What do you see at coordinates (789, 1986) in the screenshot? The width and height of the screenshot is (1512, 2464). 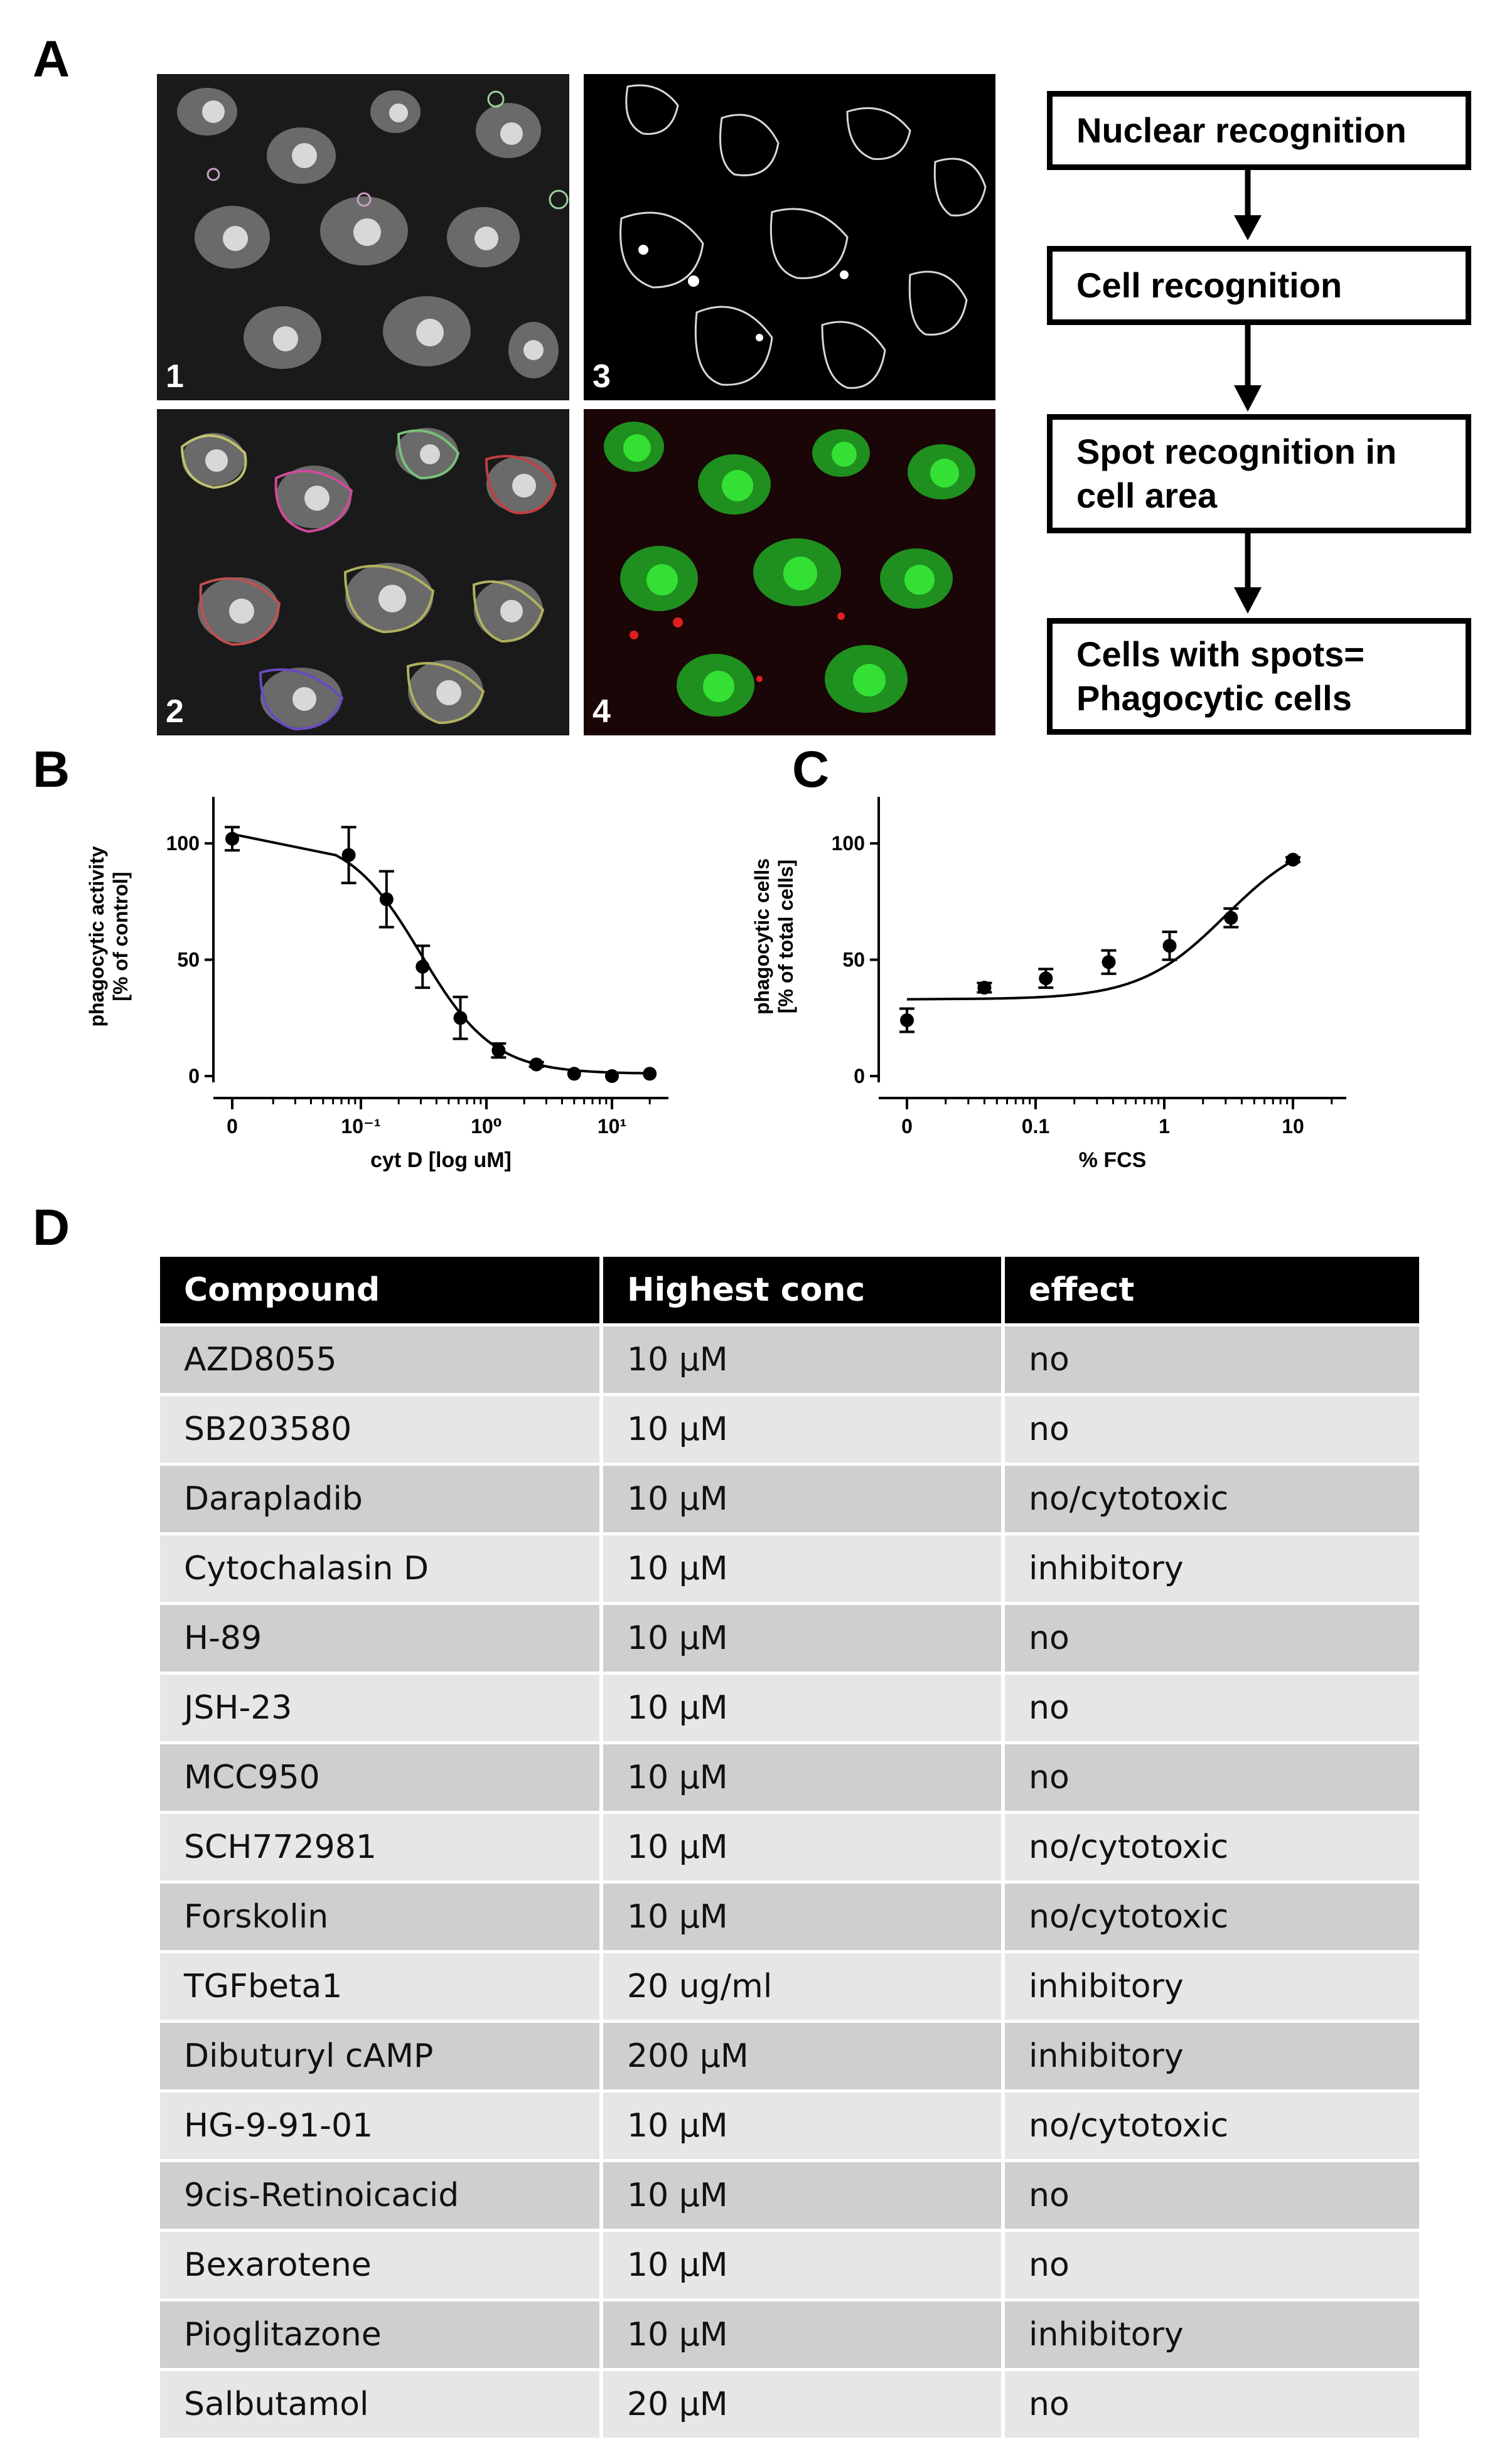 I see `table-row: TGFbeta1 20 ug/ml inhibitory` at bounding box center [789, 1986].